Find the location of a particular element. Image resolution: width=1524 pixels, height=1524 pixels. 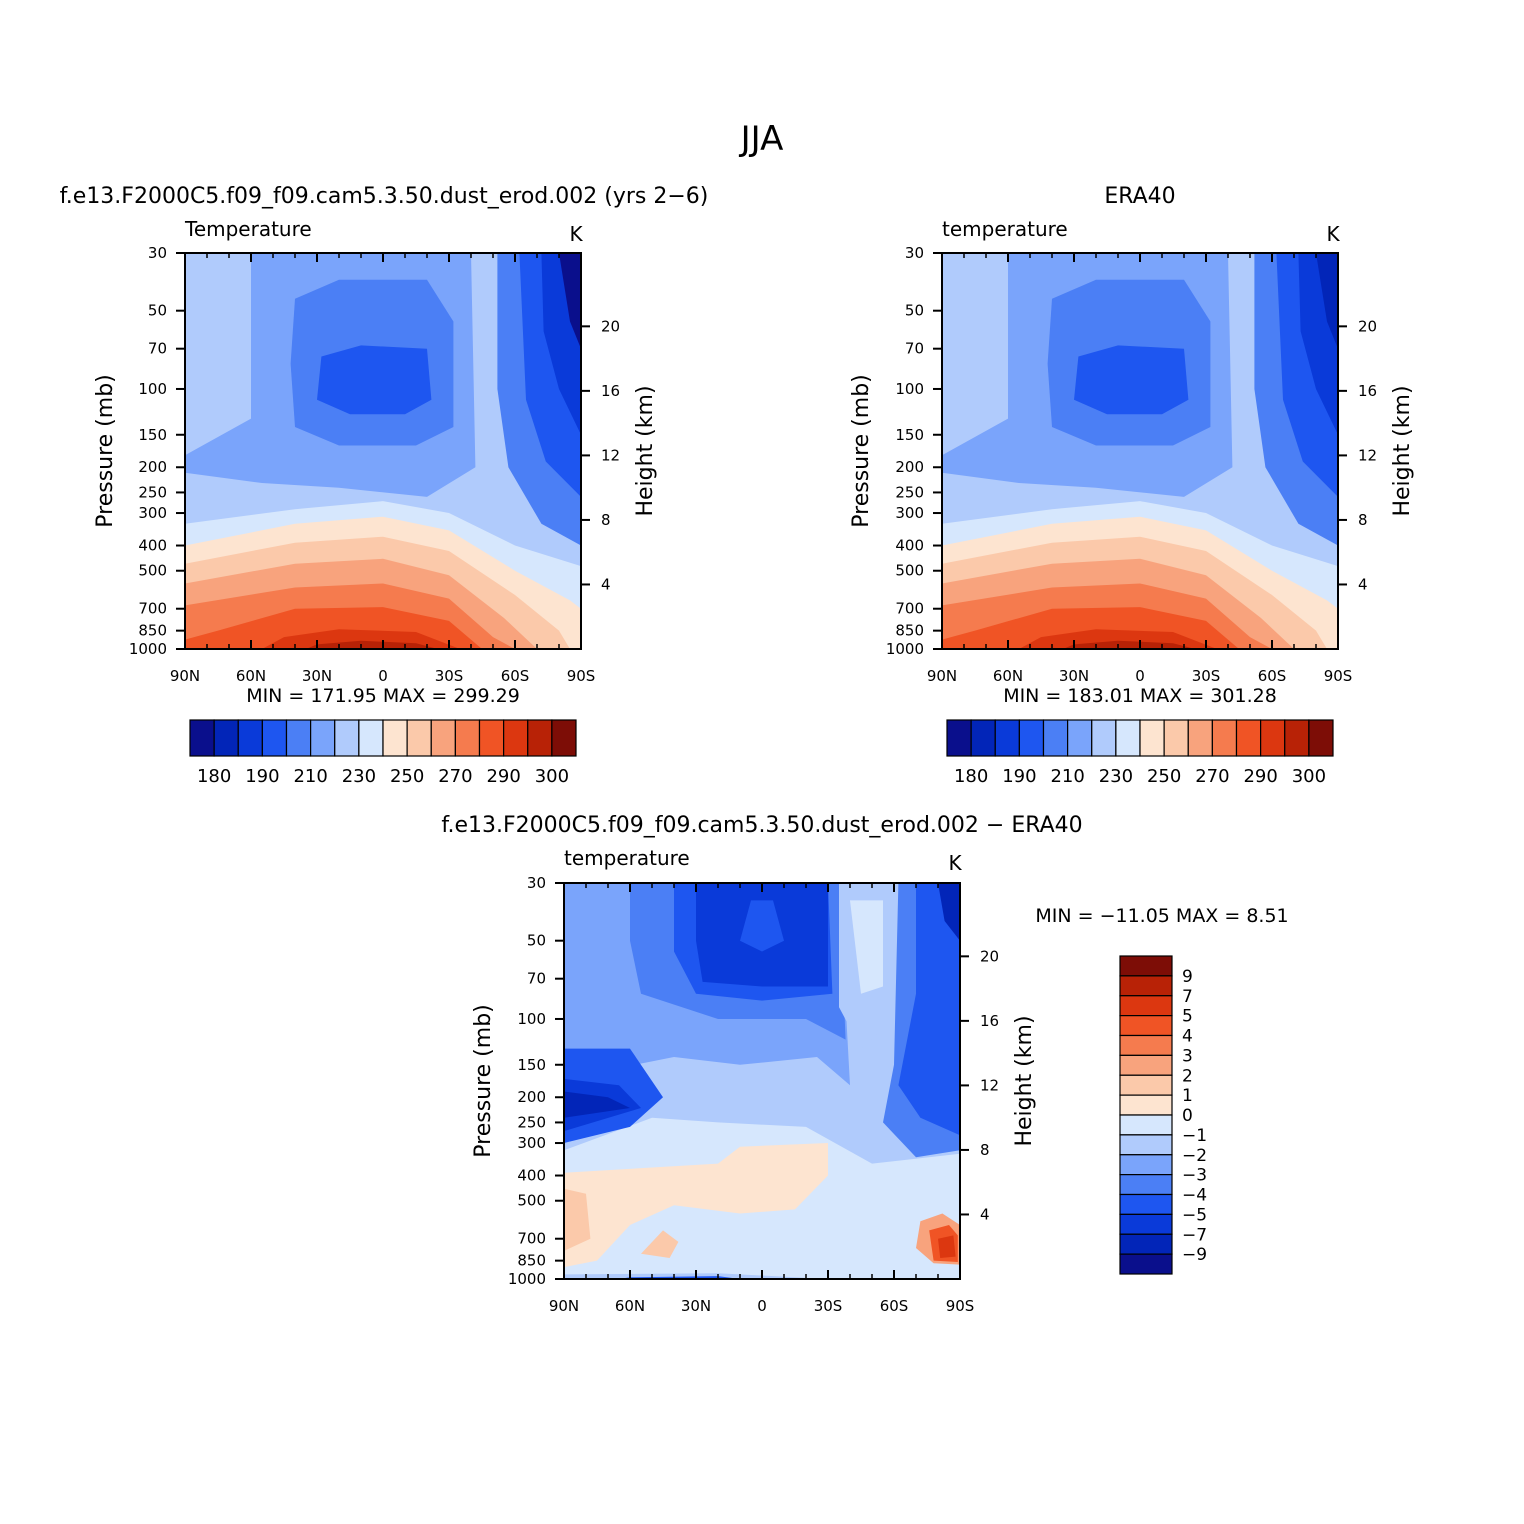

panel-diff-colorbar-label: 0 is located at coordinates (1187, 1116).